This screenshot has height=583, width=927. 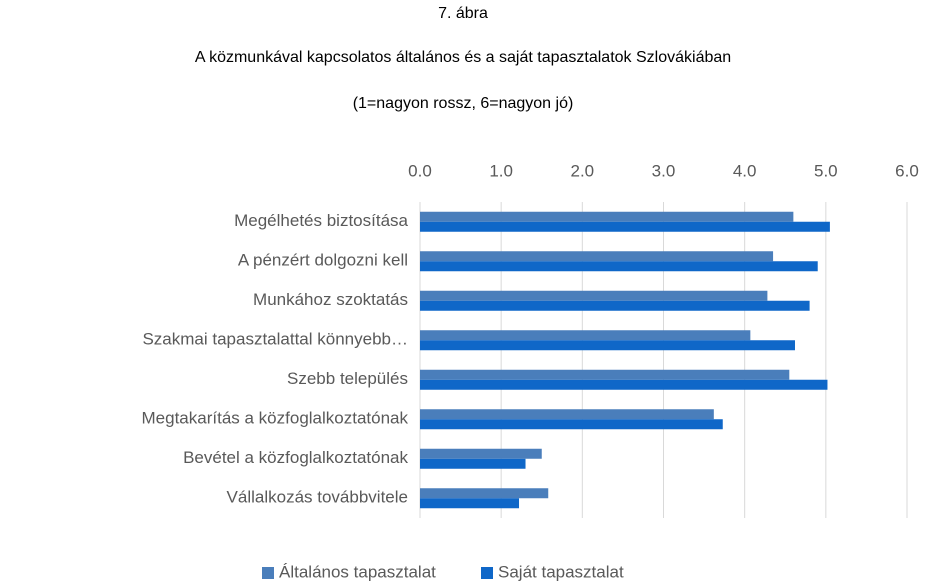 What do you see at coordinates (826, 170) in the screenshot?
I see `x-tick-label: 5.0` at bounding box center [826, 170].